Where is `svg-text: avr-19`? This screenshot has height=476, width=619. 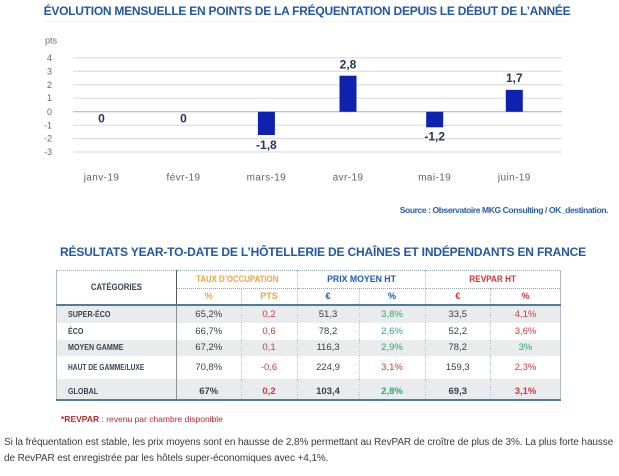
svg-text: avr-19 is located at coordinates (348, 177).